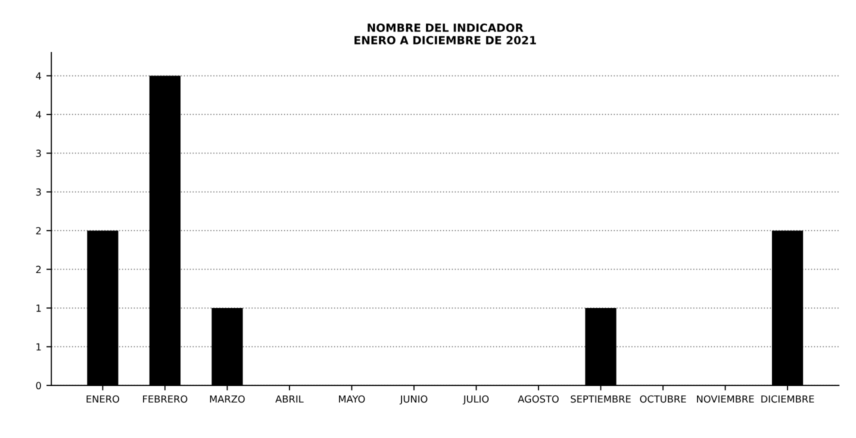  Describe the element at coordinates (663, 399) in the screenshot. I see `x-tick-label: OCTUBRE` at that location.